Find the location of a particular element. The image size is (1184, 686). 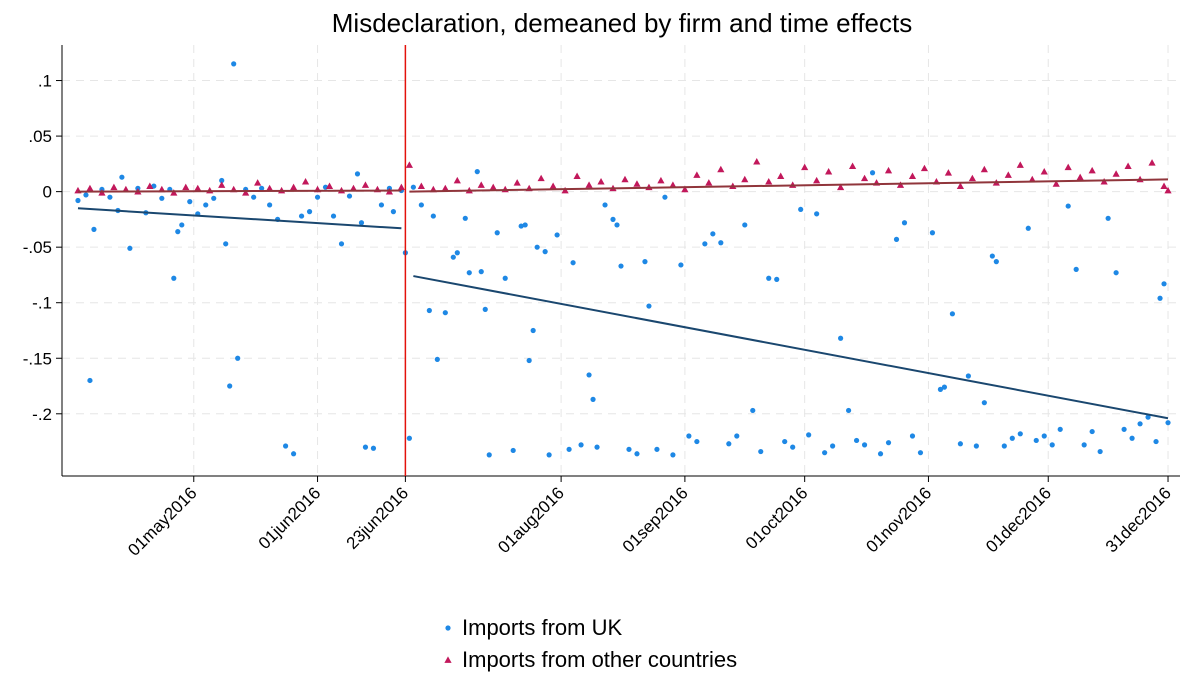

series is located at coordinates (623, 177).